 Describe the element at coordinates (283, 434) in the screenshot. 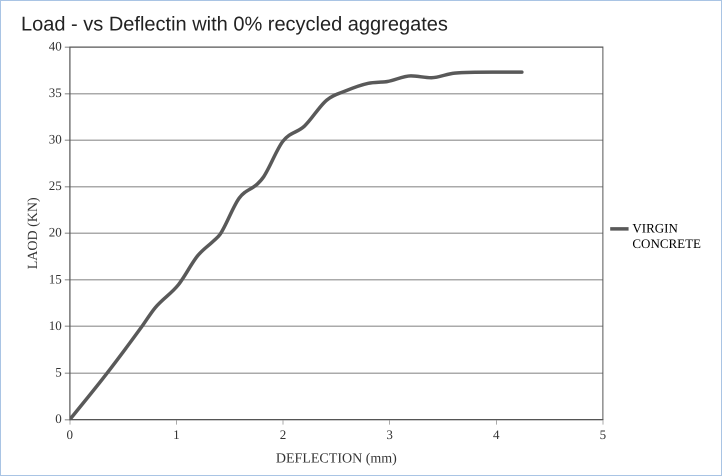

I see `x-tick-label: 2` at that location.